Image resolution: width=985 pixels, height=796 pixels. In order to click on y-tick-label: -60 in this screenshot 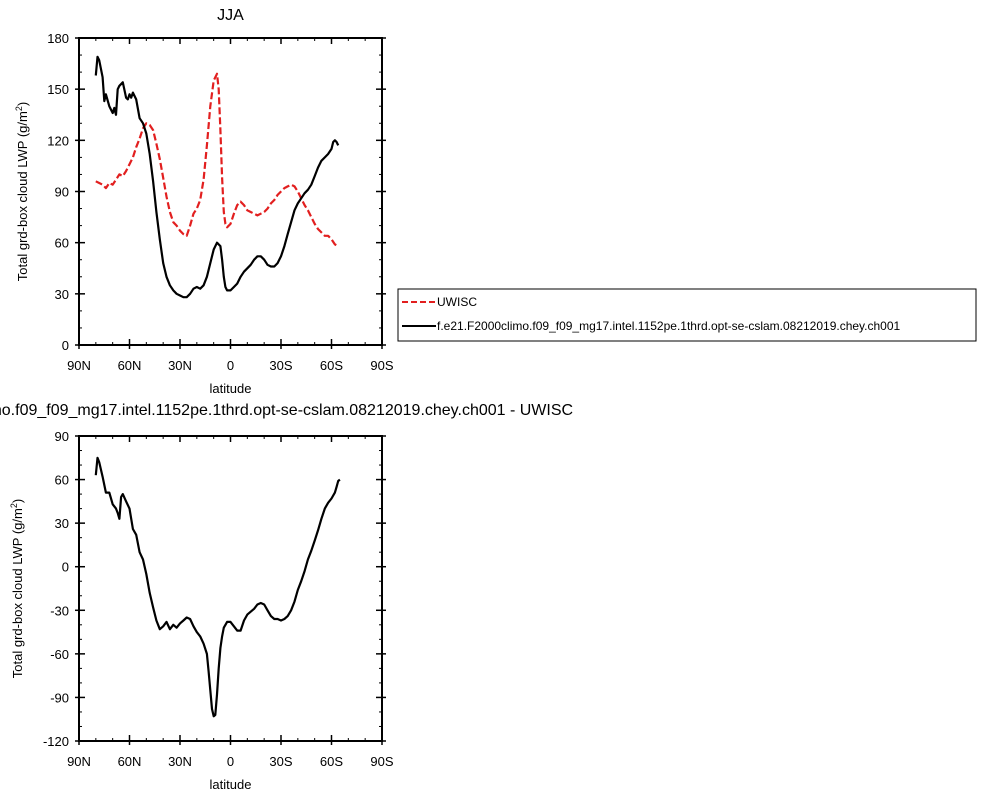, I will do `click(59, 654)`.